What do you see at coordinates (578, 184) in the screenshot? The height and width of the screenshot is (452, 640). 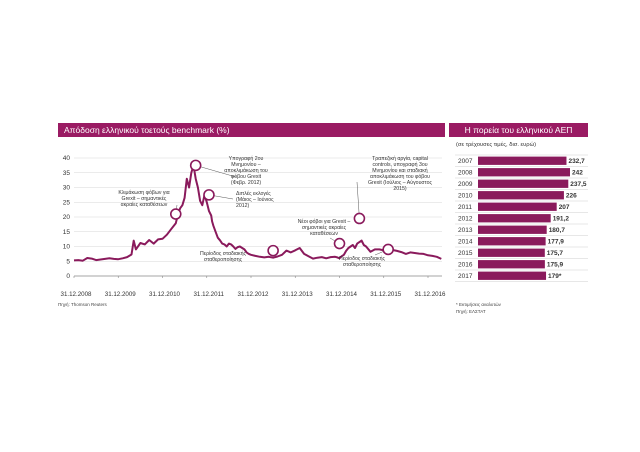 I see `bar-value-label: 237,5` at bounding box center [578, 184].